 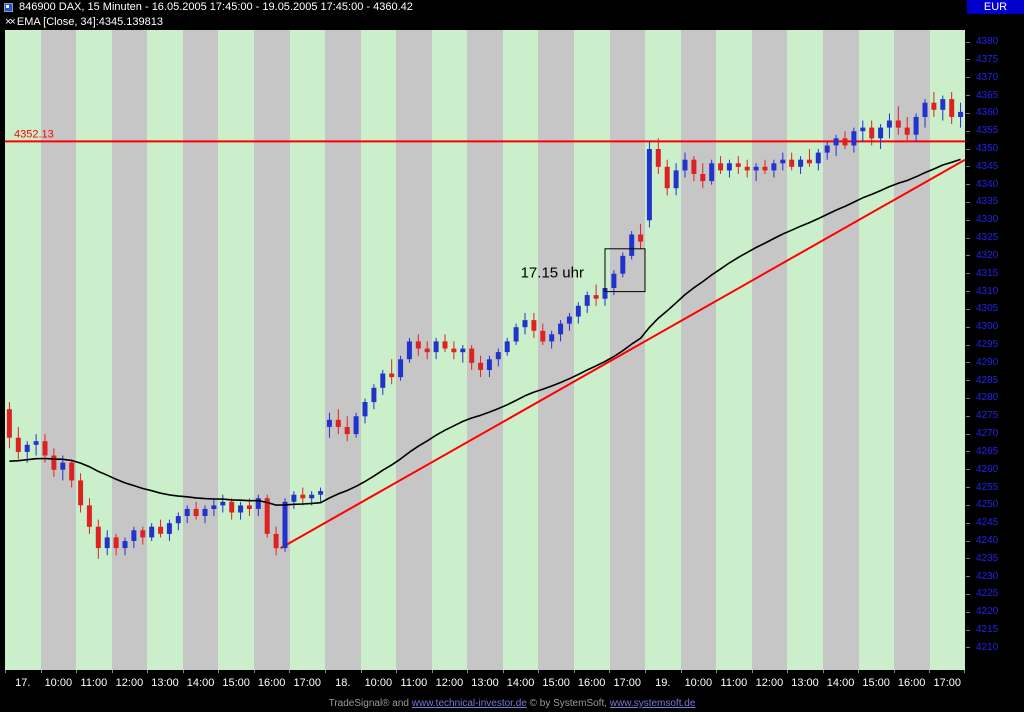 What do you see at coordinates (987, 380) in the screenshot?
I see `price-tick-label: 4285` at bounding box center [987, 380].